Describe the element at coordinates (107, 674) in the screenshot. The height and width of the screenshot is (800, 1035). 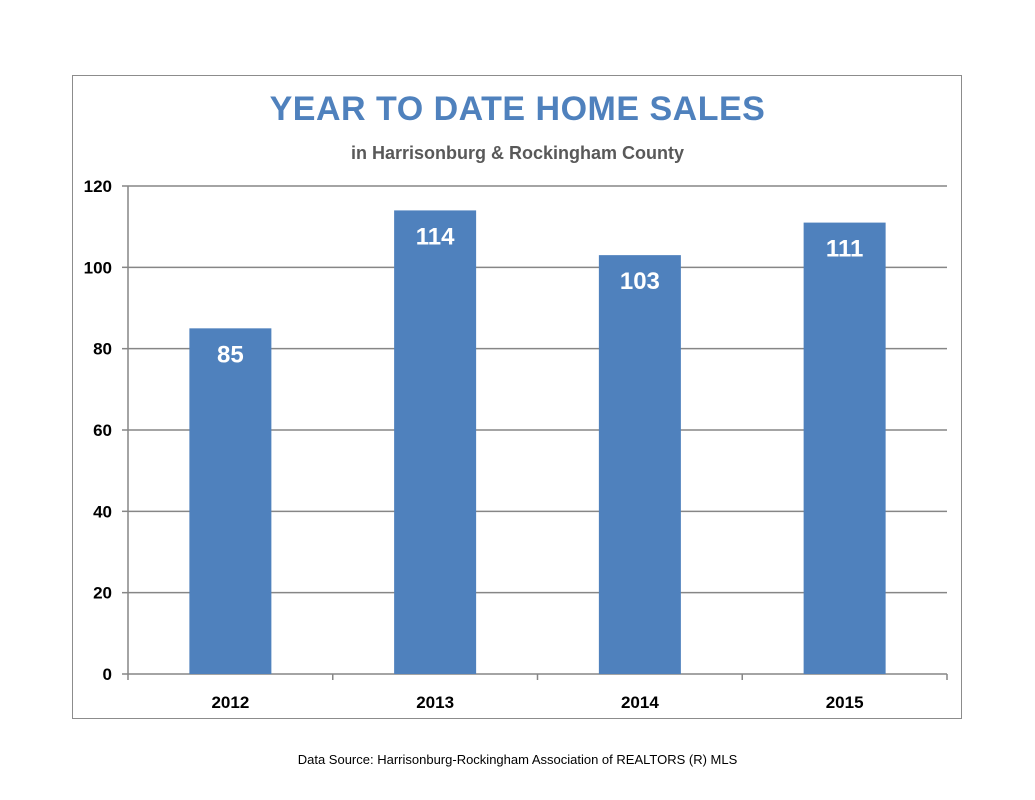
I see `y-tick-label-0: 0` at that location.